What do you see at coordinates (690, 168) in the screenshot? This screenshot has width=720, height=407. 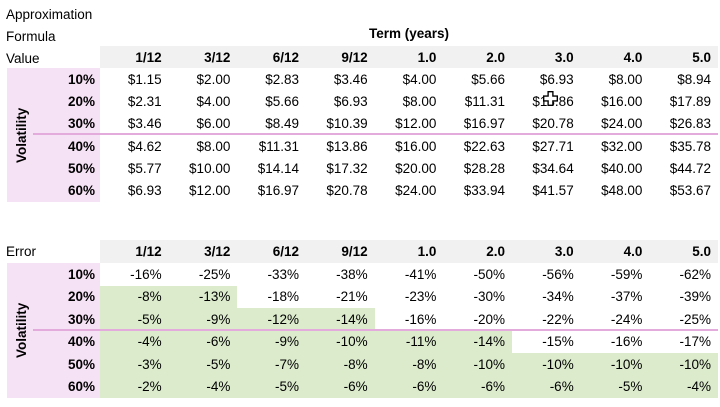 I see `value-cell: $44.72` at bounding box center [690, 168].